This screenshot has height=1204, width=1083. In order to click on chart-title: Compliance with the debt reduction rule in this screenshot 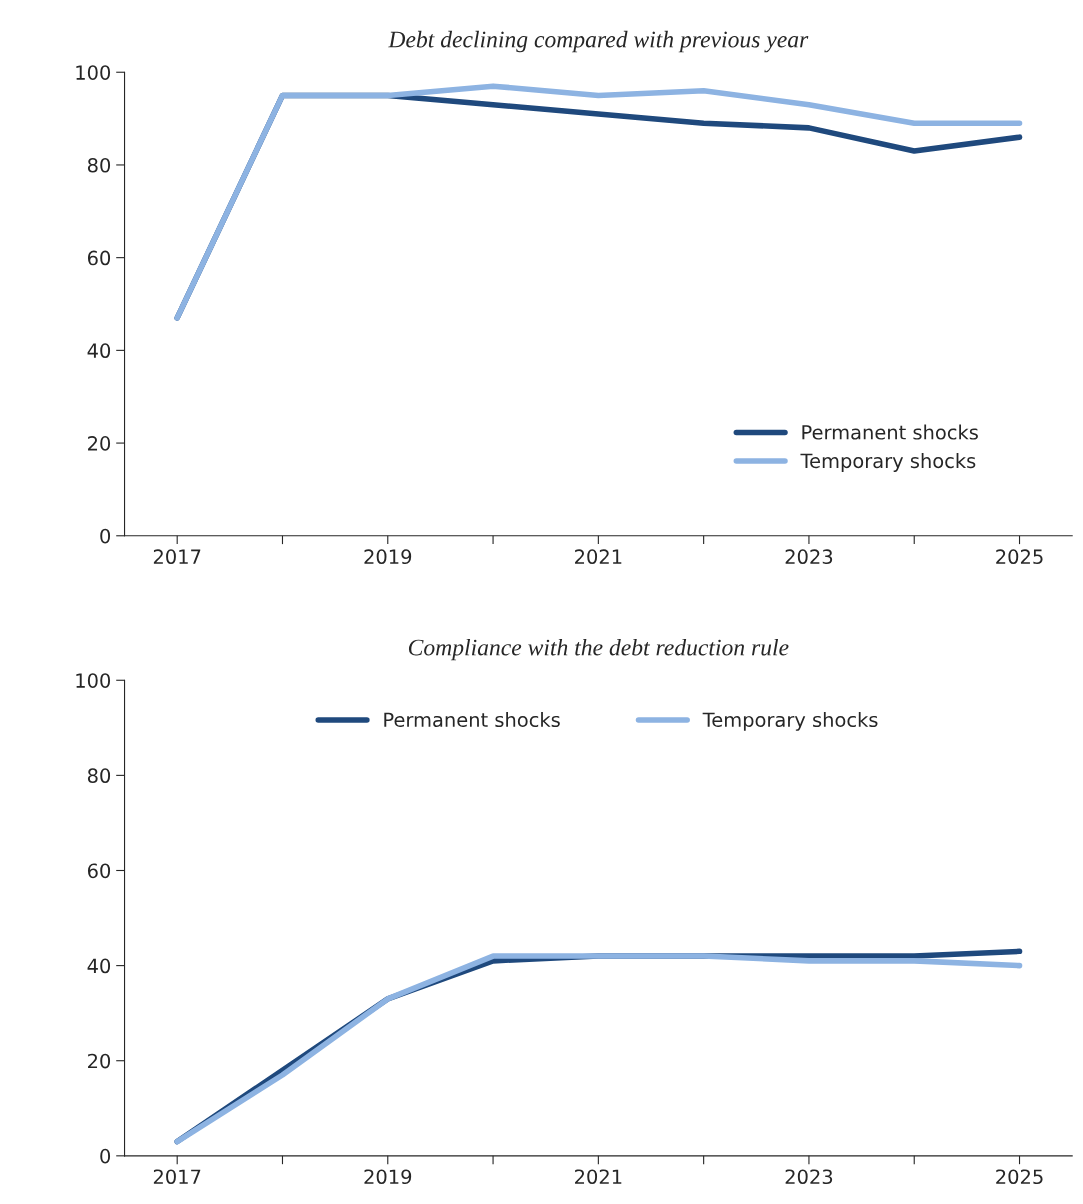, I will do `click(598, 649)`.